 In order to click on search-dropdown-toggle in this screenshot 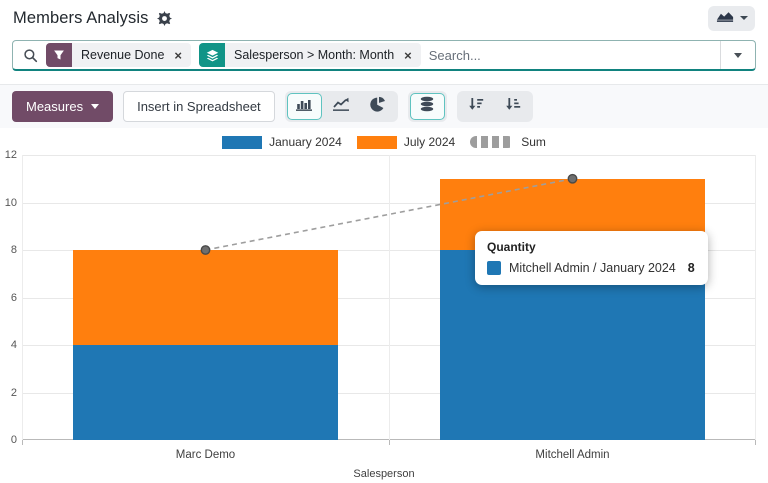, I will do `click(737, 55)`.